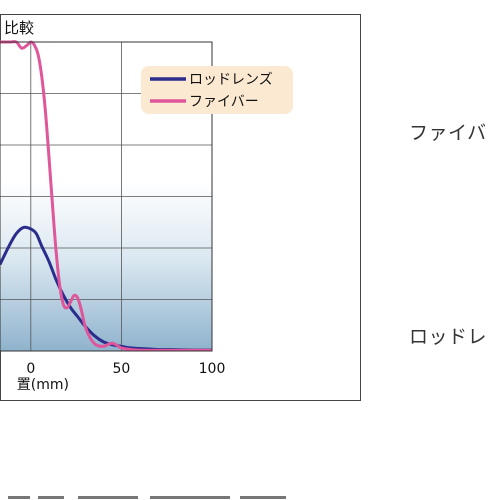 This screenshot has width=500, height=500. I want to click on side-label-rod-lens: ロッドレ, so click(448, 337).